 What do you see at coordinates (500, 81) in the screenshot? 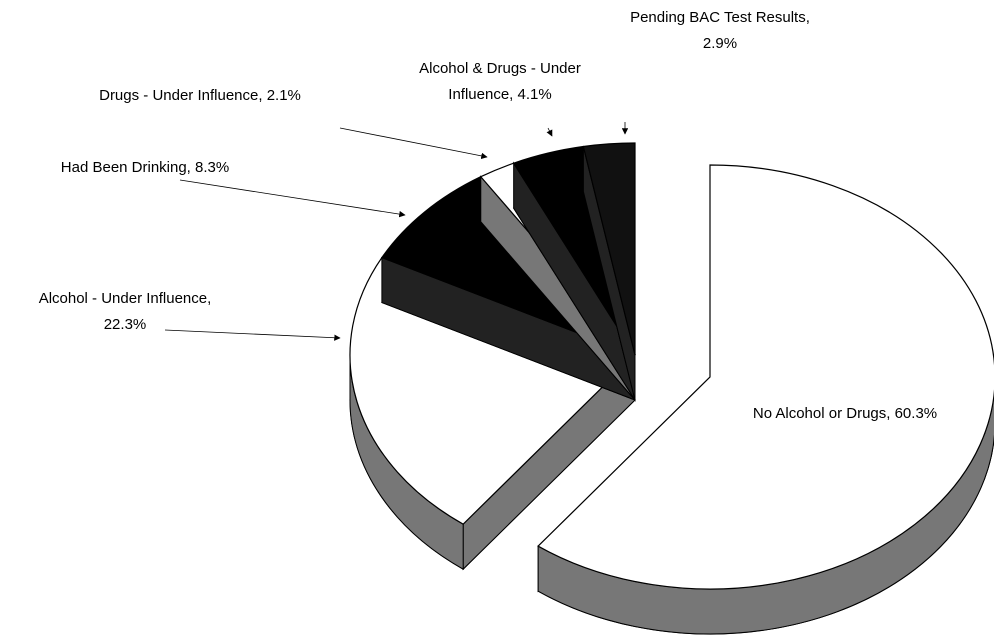
I see `data-label: Alcohol & Drugs - Under Influence, 4.1%` at bounding box center [500, 81].